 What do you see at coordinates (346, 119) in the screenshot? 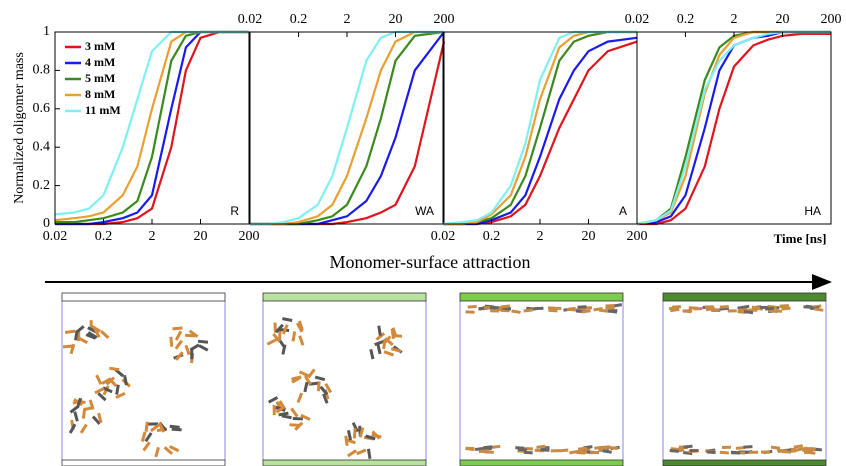
I see `panel: WA 0.02 0.2 2 20 200` at bounding box center [346, 119].